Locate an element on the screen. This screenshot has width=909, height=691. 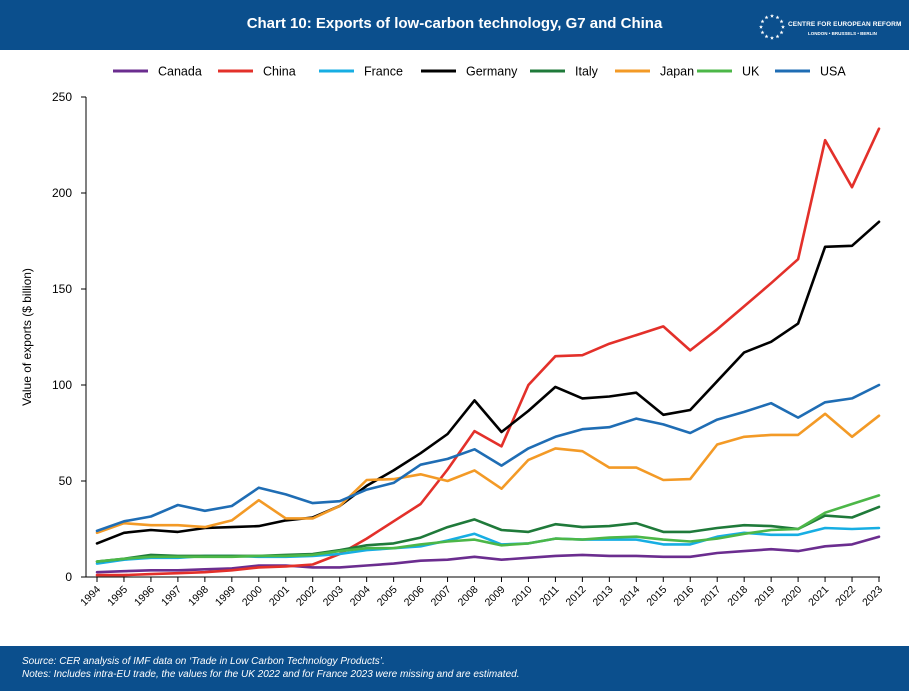
legend-label: USA is located at coordinates (833, 72).